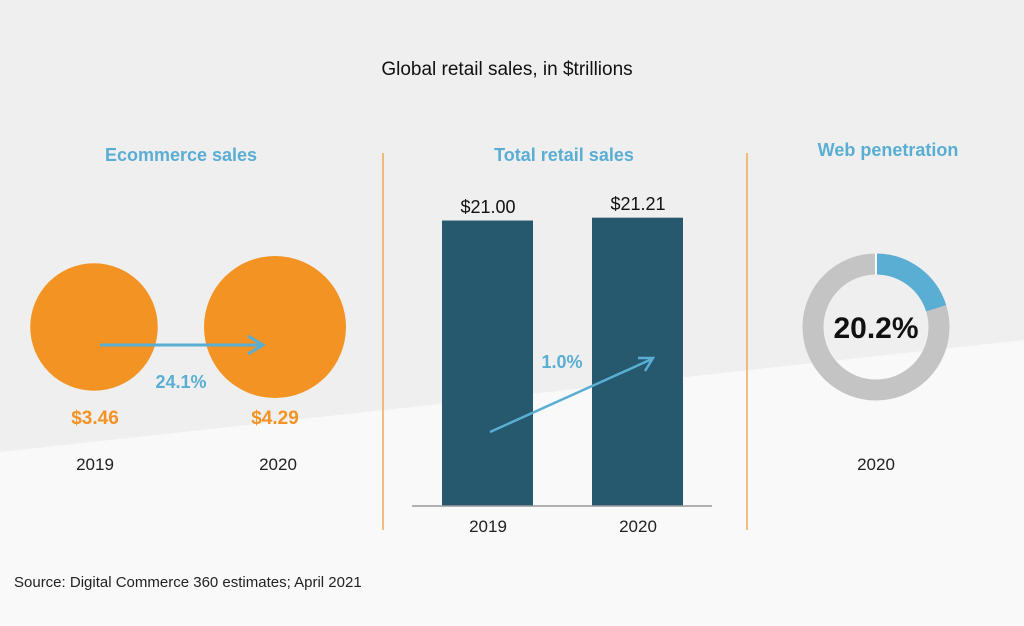  Describe the element at coordinates (94, 327) in the screenshot. I see `bubble-2019` at that location.